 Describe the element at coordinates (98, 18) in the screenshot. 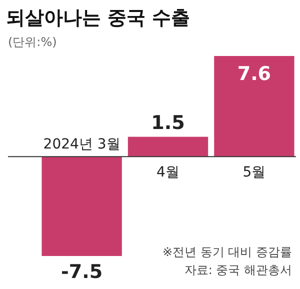

I see `chart-title: 되살아나는 중국 수출` at that location.